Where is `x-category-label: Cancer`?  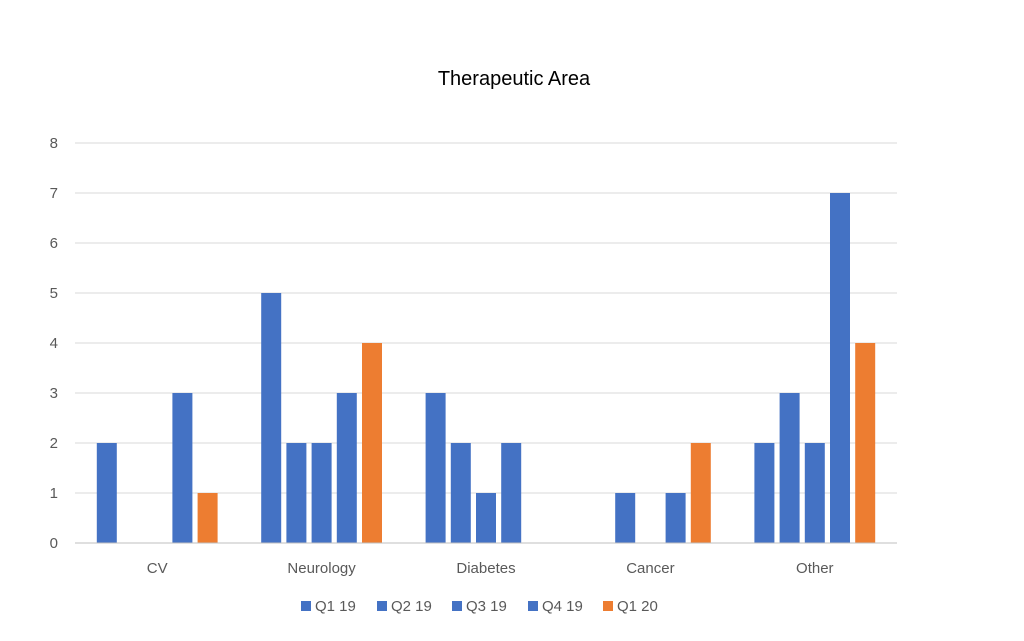 x-category-label: Cancer is located at coordinates (650, 568).